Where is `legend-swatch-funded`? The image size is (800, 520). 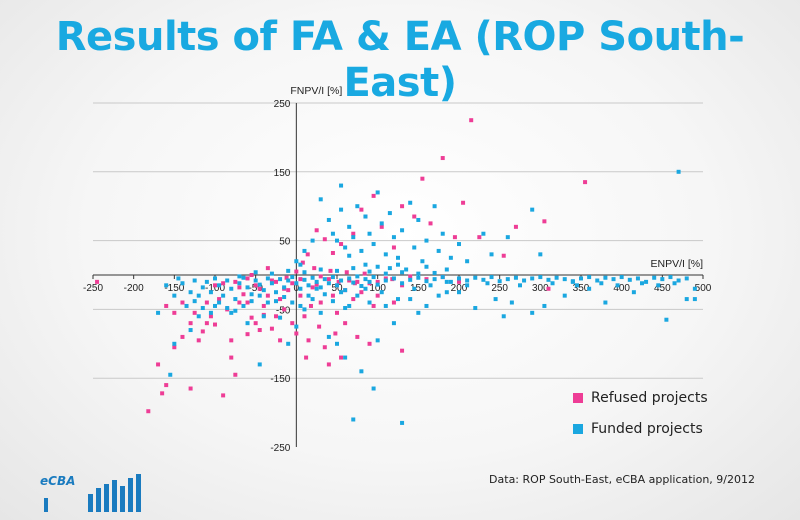 legend-swatch-funded is located at coordinates (578, 429).